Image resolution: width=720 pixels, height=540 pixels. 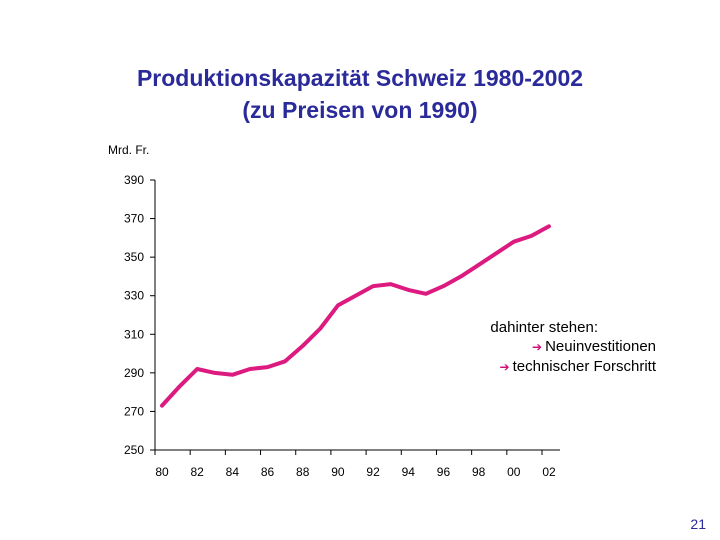 What do you see at coordinates (409, 472) in the screenshot?
I see `x-tick-label: 94` at bounding box center [409, 472].